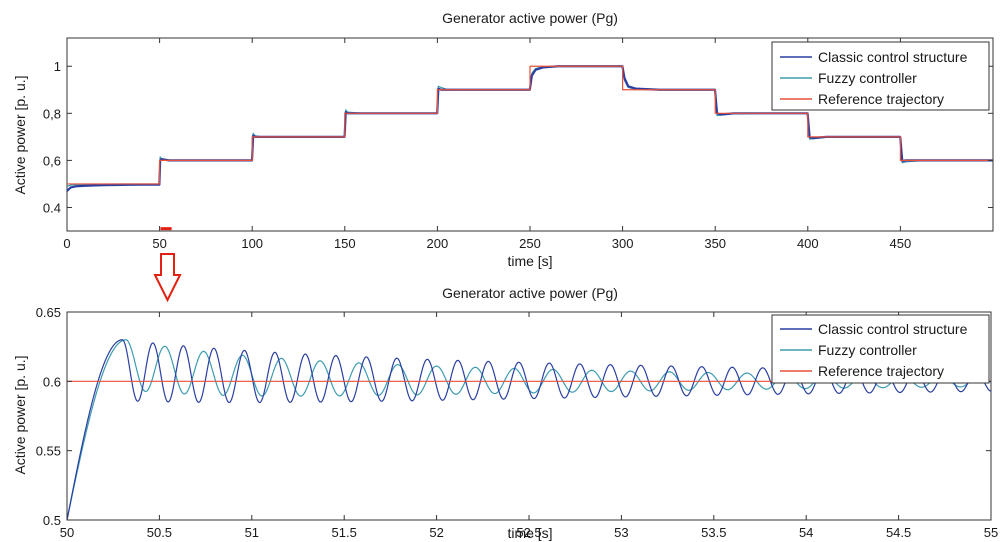 The image size is (1004, 542). Describe the element at coordinates (345, 243) in the screenshot. I see `x-tick-label: 150` at that location.